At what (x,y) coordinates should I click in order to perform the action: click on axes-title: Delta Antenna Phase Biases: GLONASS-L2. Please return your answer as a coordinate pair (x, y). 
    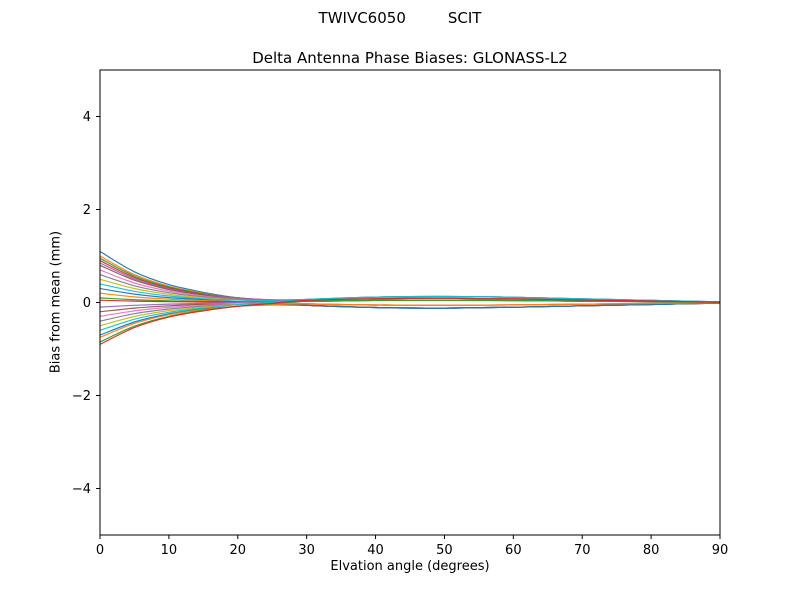
    Looking at the image, I should click on (410, 58).